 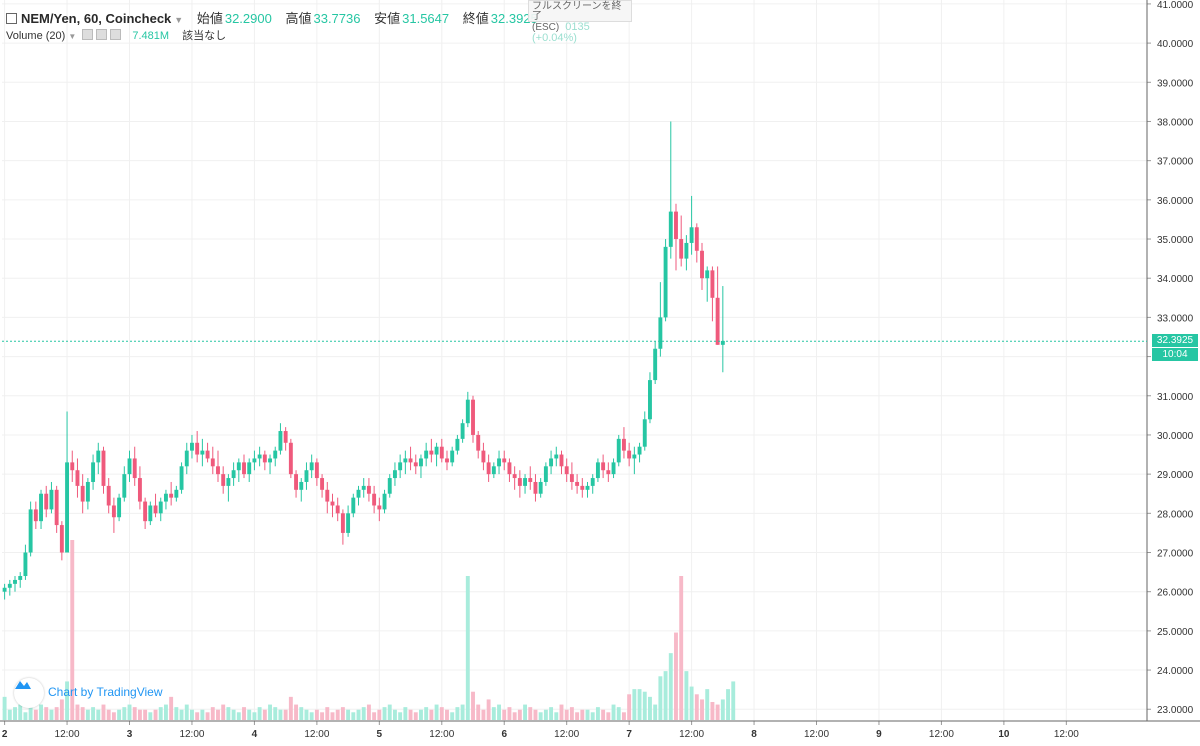 What do you see at coordinates (337, 18) in the screenshot?
I see `high-value: 33.7736` at bounding box center [337, 18].